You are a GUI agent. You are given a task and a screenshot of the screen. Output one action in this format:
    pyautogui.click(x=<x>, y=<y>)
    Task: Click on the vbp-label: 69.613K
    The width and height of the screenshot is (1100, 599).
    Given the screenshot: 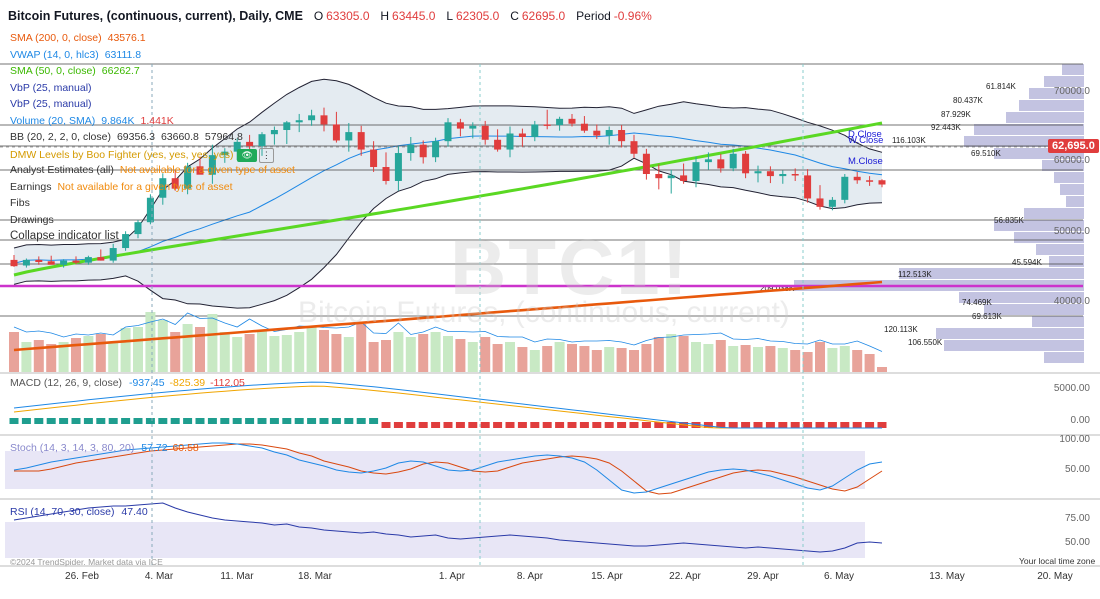 What is the action you would take?
    pyautogui.click(x=987, y=316)
    